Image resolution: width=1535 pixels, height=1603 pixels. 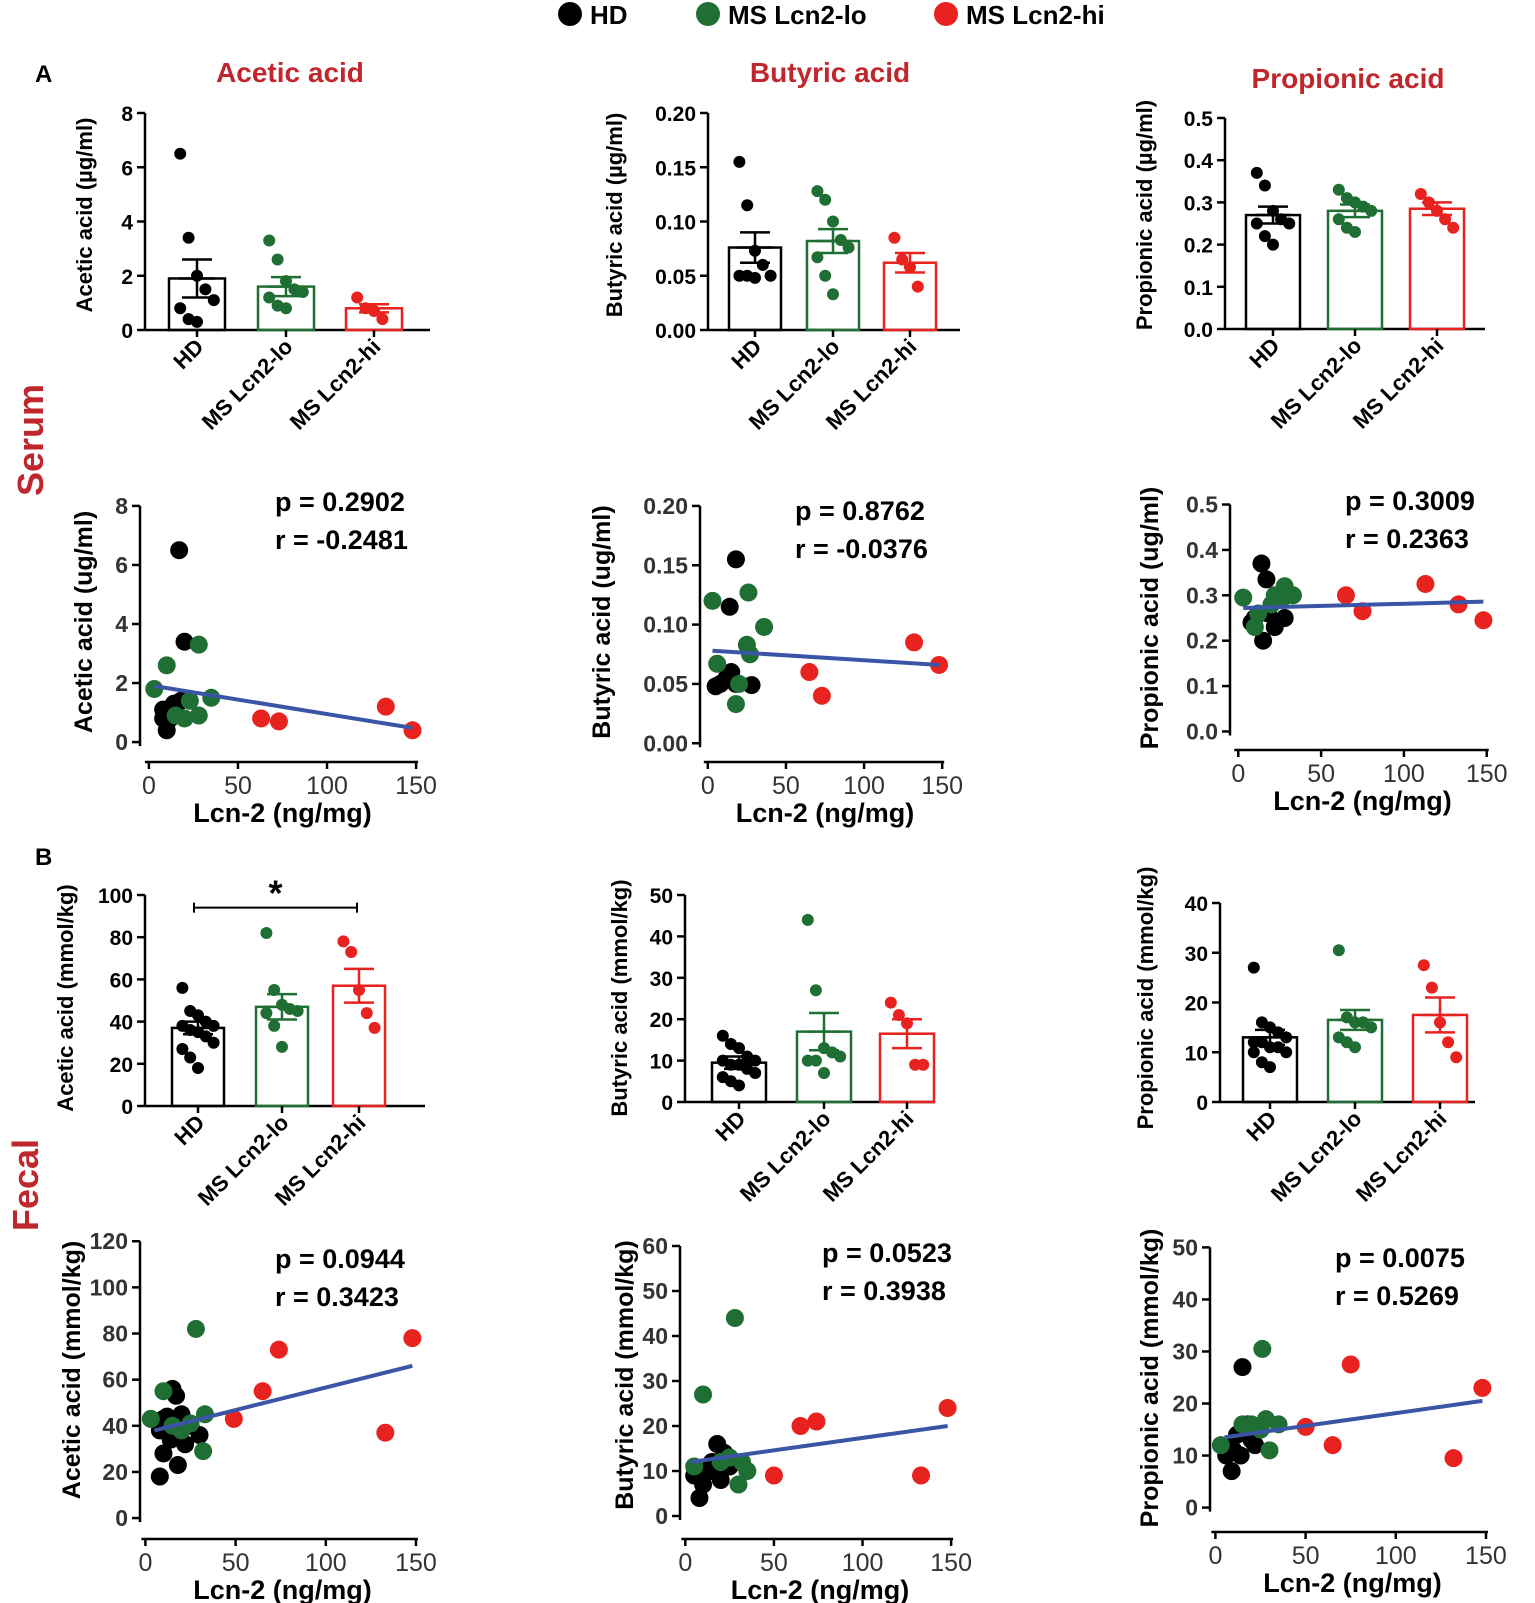 What do you see at coordinates (121, 683) in the screenshot?
I see `y-tick-label: 2` at bounding box center [121, 683].